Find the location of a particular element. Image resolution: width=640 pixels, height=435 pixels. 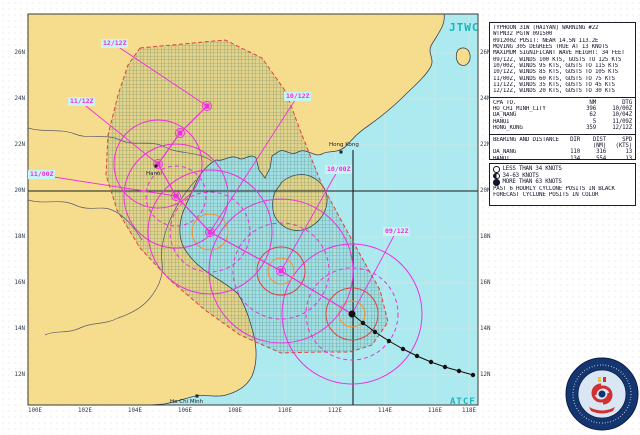

bearing-row: HANOI 134 554 13 is located at coordinates (562, 159).